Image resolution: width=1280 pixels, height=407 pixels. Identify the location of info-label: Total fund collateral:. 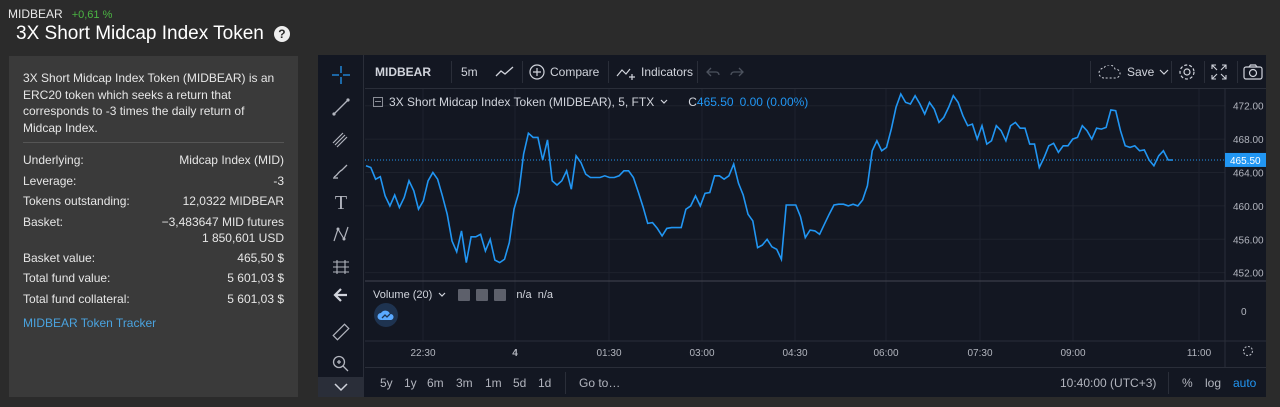
(76, 298).